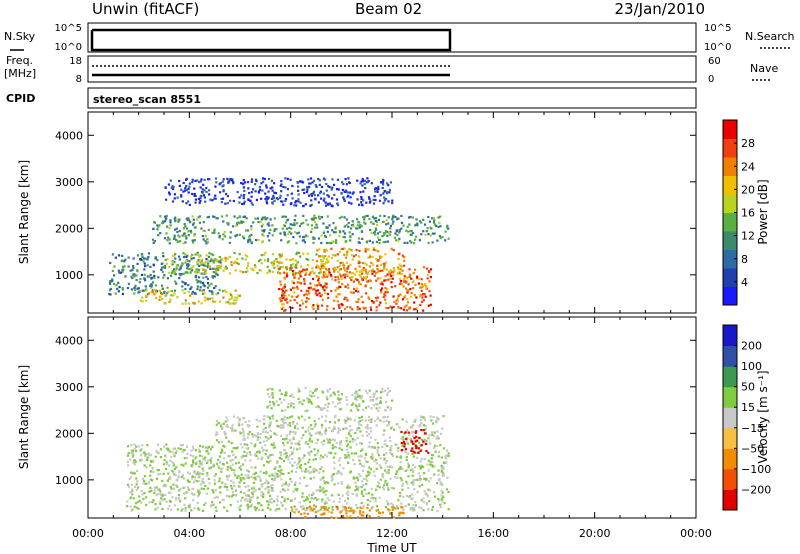 This screenshot has width=800, height=554. What do you see at coordinates (730, 166) in the screenshot?
I see `colorbar-segment` at bounding box center [730, 166].